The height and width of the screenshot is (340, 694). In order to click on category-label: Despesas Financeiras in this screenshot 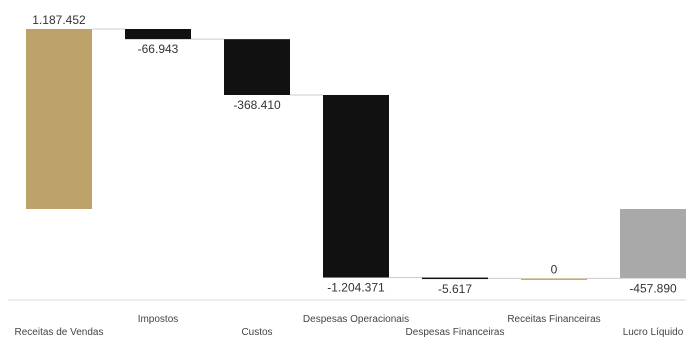, I will do `click(455, 332)`.